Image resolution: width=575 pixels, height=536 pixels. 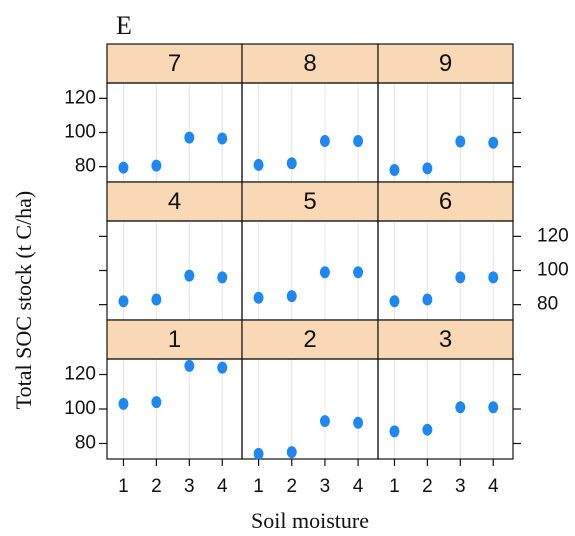 I want to click on strip-title: 8, so click(x=309, y=63).